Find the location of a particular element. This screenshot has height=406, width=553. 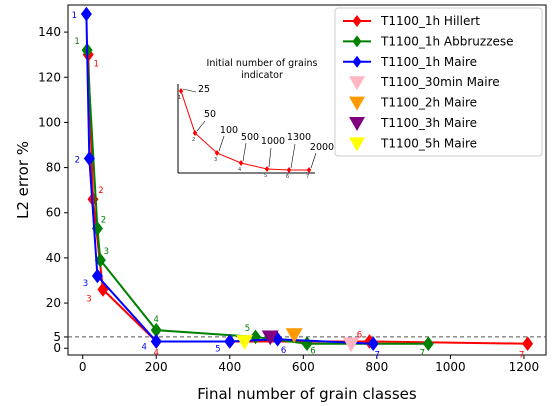

legend-item: T1100_5h Maire is located at coordinates (413, 144).